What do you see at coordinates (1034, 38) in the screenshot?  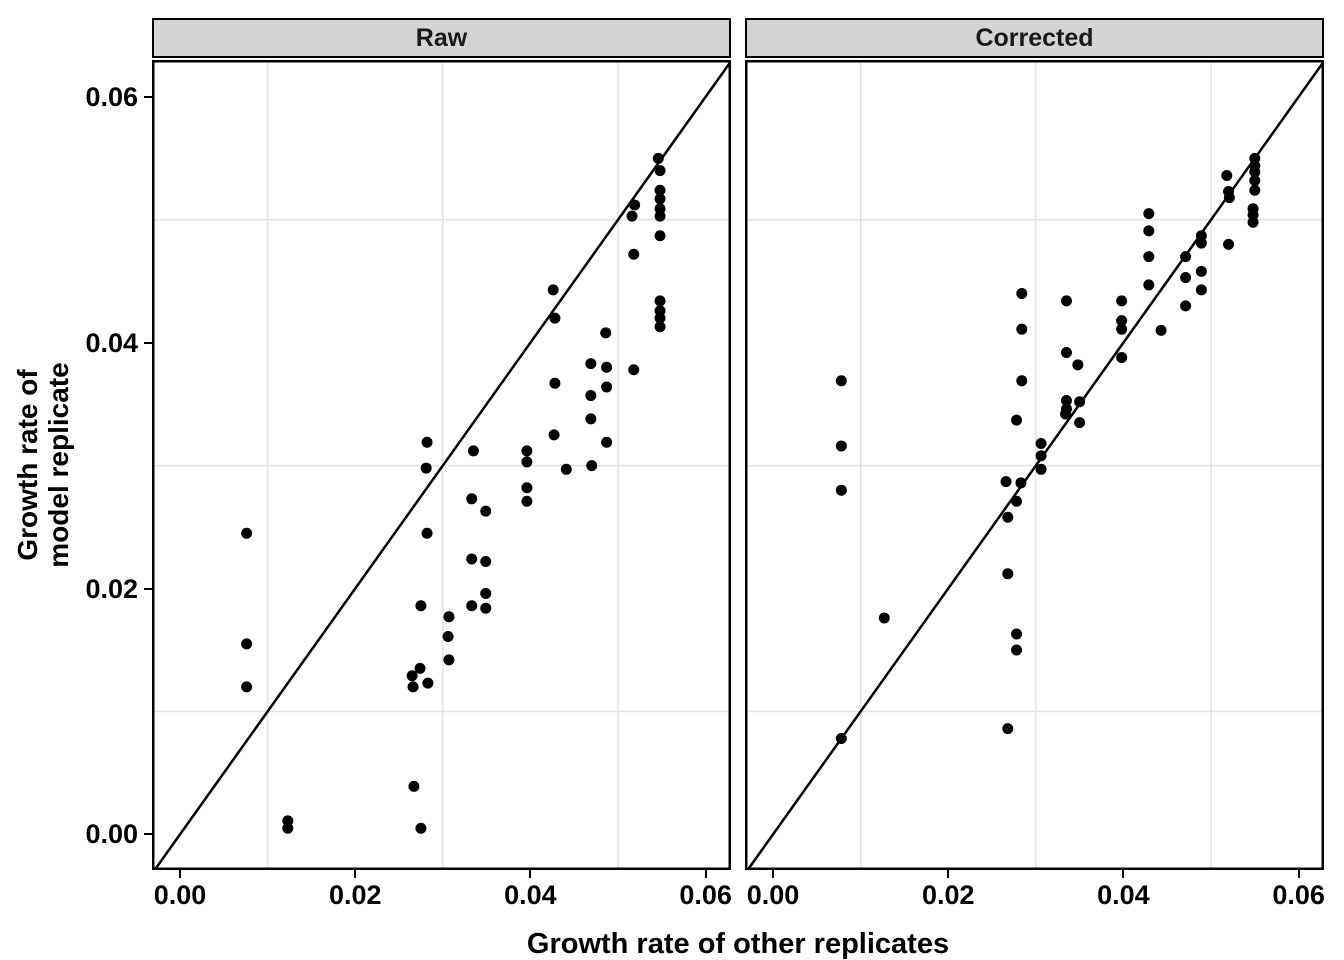 I see `facet-strip-corrected: Corrected` at bounding box center [1034, 38].